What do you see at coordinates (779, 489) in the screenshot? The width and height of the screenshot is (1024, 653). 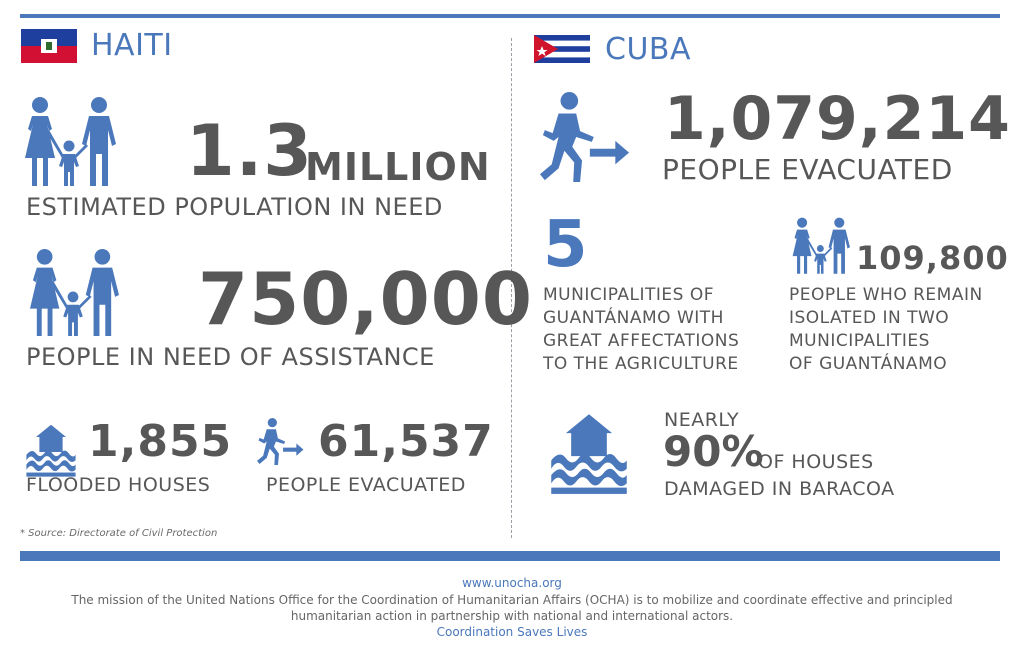 I see `cuba-houses-label: DAMAGED IN BARACOA` at bounding box center [779, 489].